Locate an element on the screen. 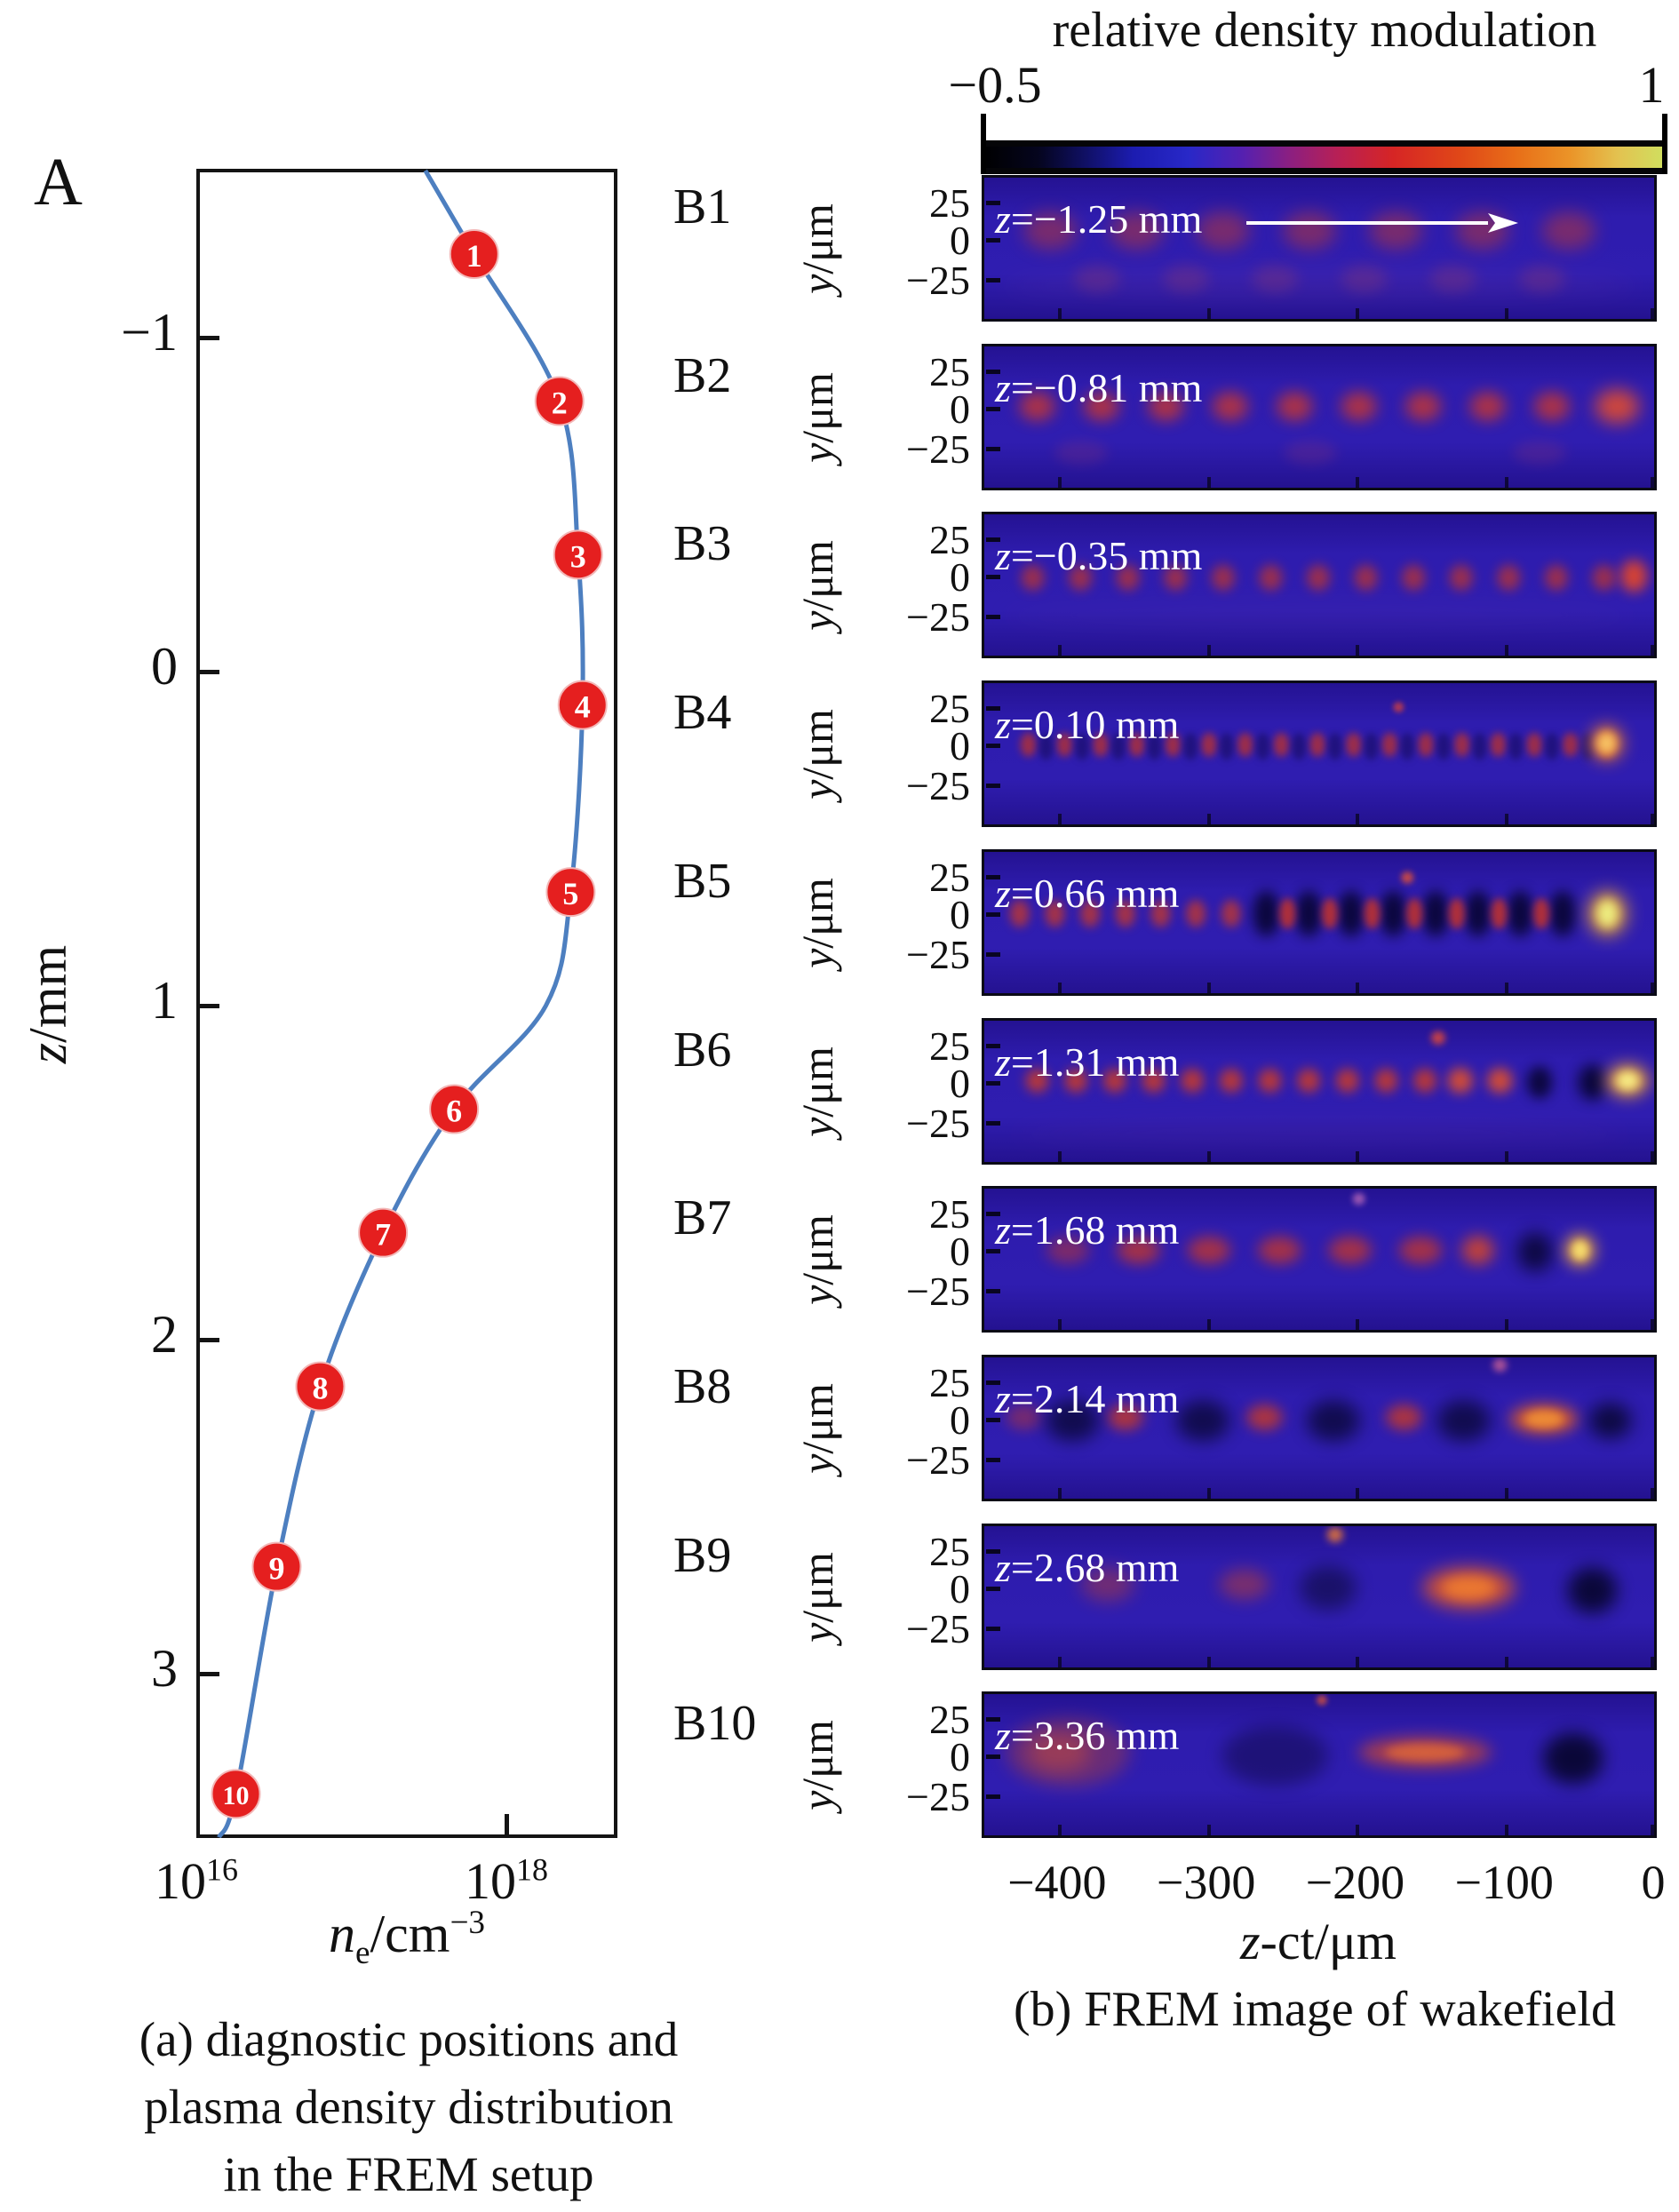 The height and width of the screenshot is (2212, 1679). diagnostic-marker-3: 3 is located at coordinates (578, 554).